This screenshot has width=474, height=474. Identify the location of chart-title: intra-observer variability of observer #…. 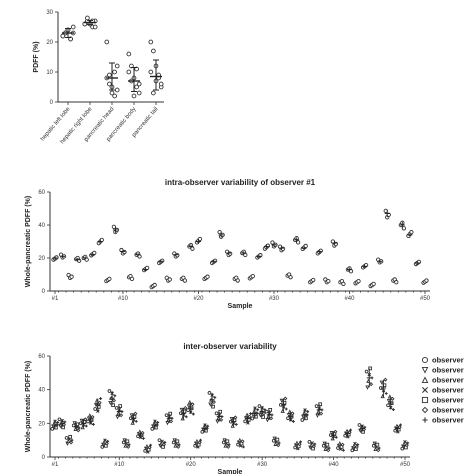
(240, 182).